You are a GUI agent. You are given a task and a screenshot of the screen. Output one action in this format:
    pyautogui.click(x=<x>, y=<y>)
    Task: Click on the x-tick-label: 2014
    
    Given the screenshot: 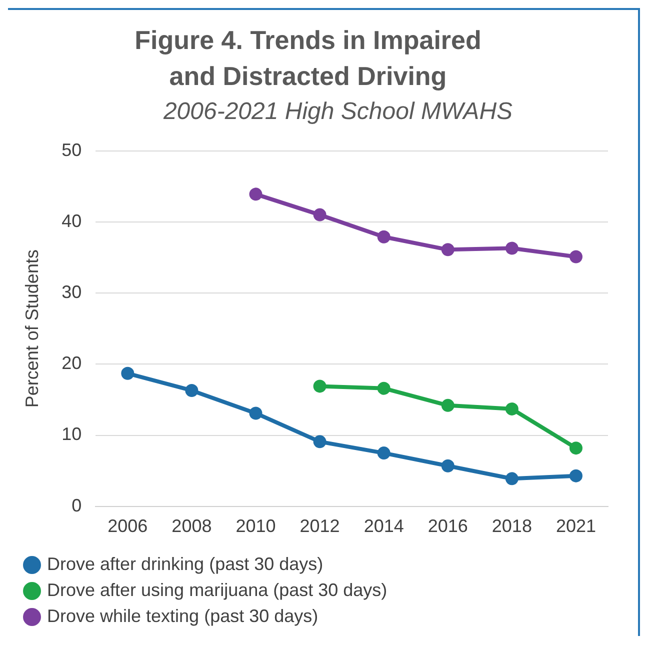 What is the action you would take?
    pyautogui.click(x=384, y=526)
    